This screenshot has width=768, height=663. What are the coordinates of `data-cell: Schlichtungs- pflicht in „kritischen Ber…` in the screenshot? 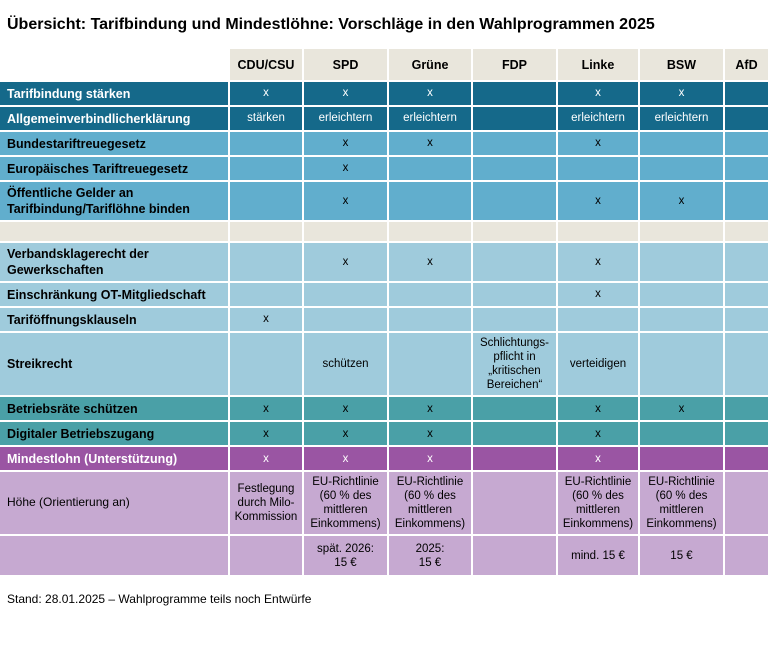 It's located at (515, 365).